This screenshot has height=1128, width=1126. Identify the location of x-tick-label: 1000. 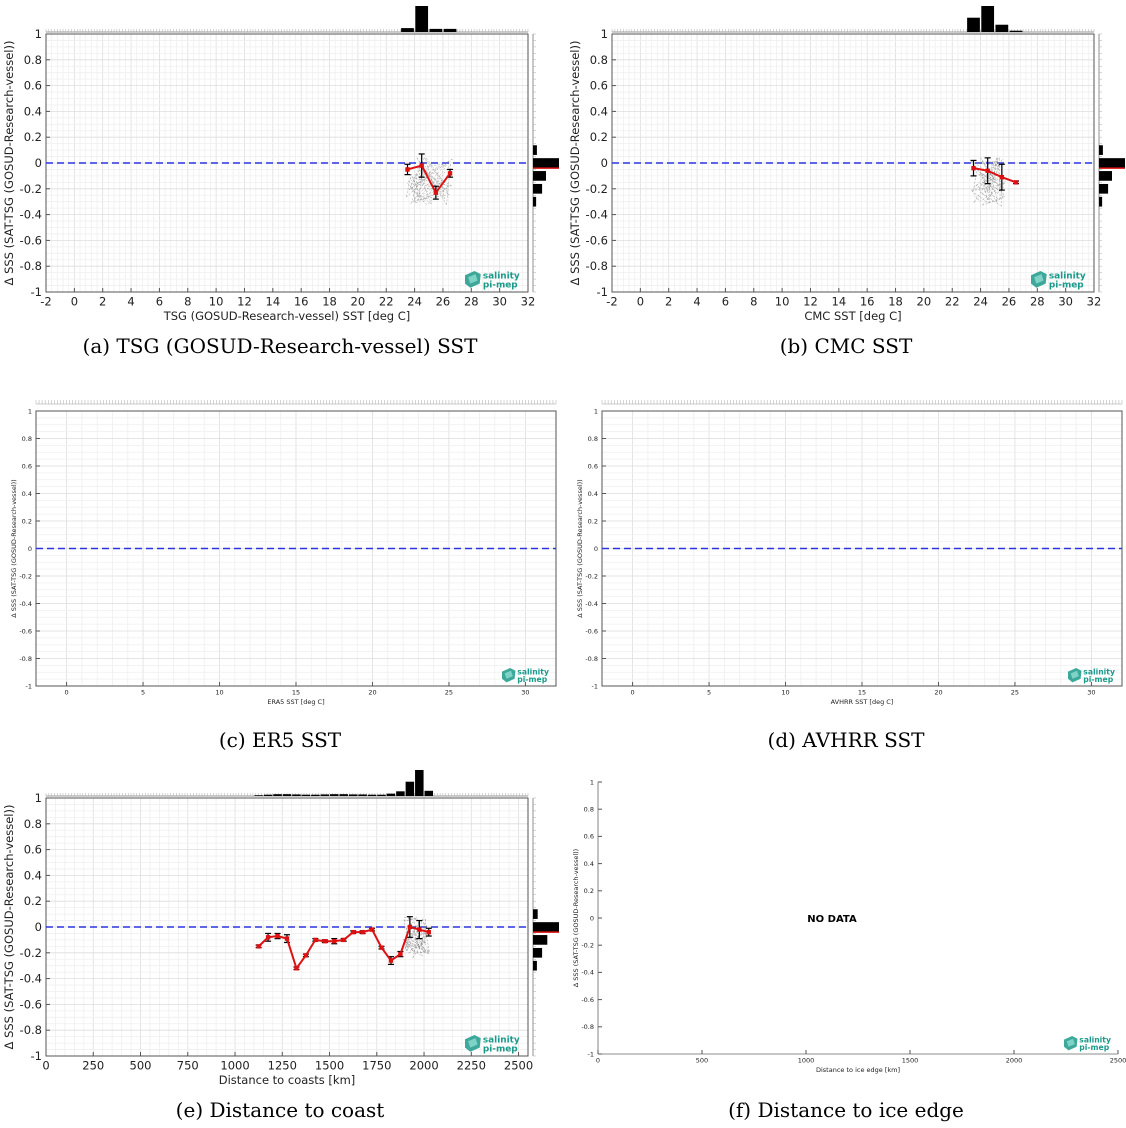
(806, 1061).